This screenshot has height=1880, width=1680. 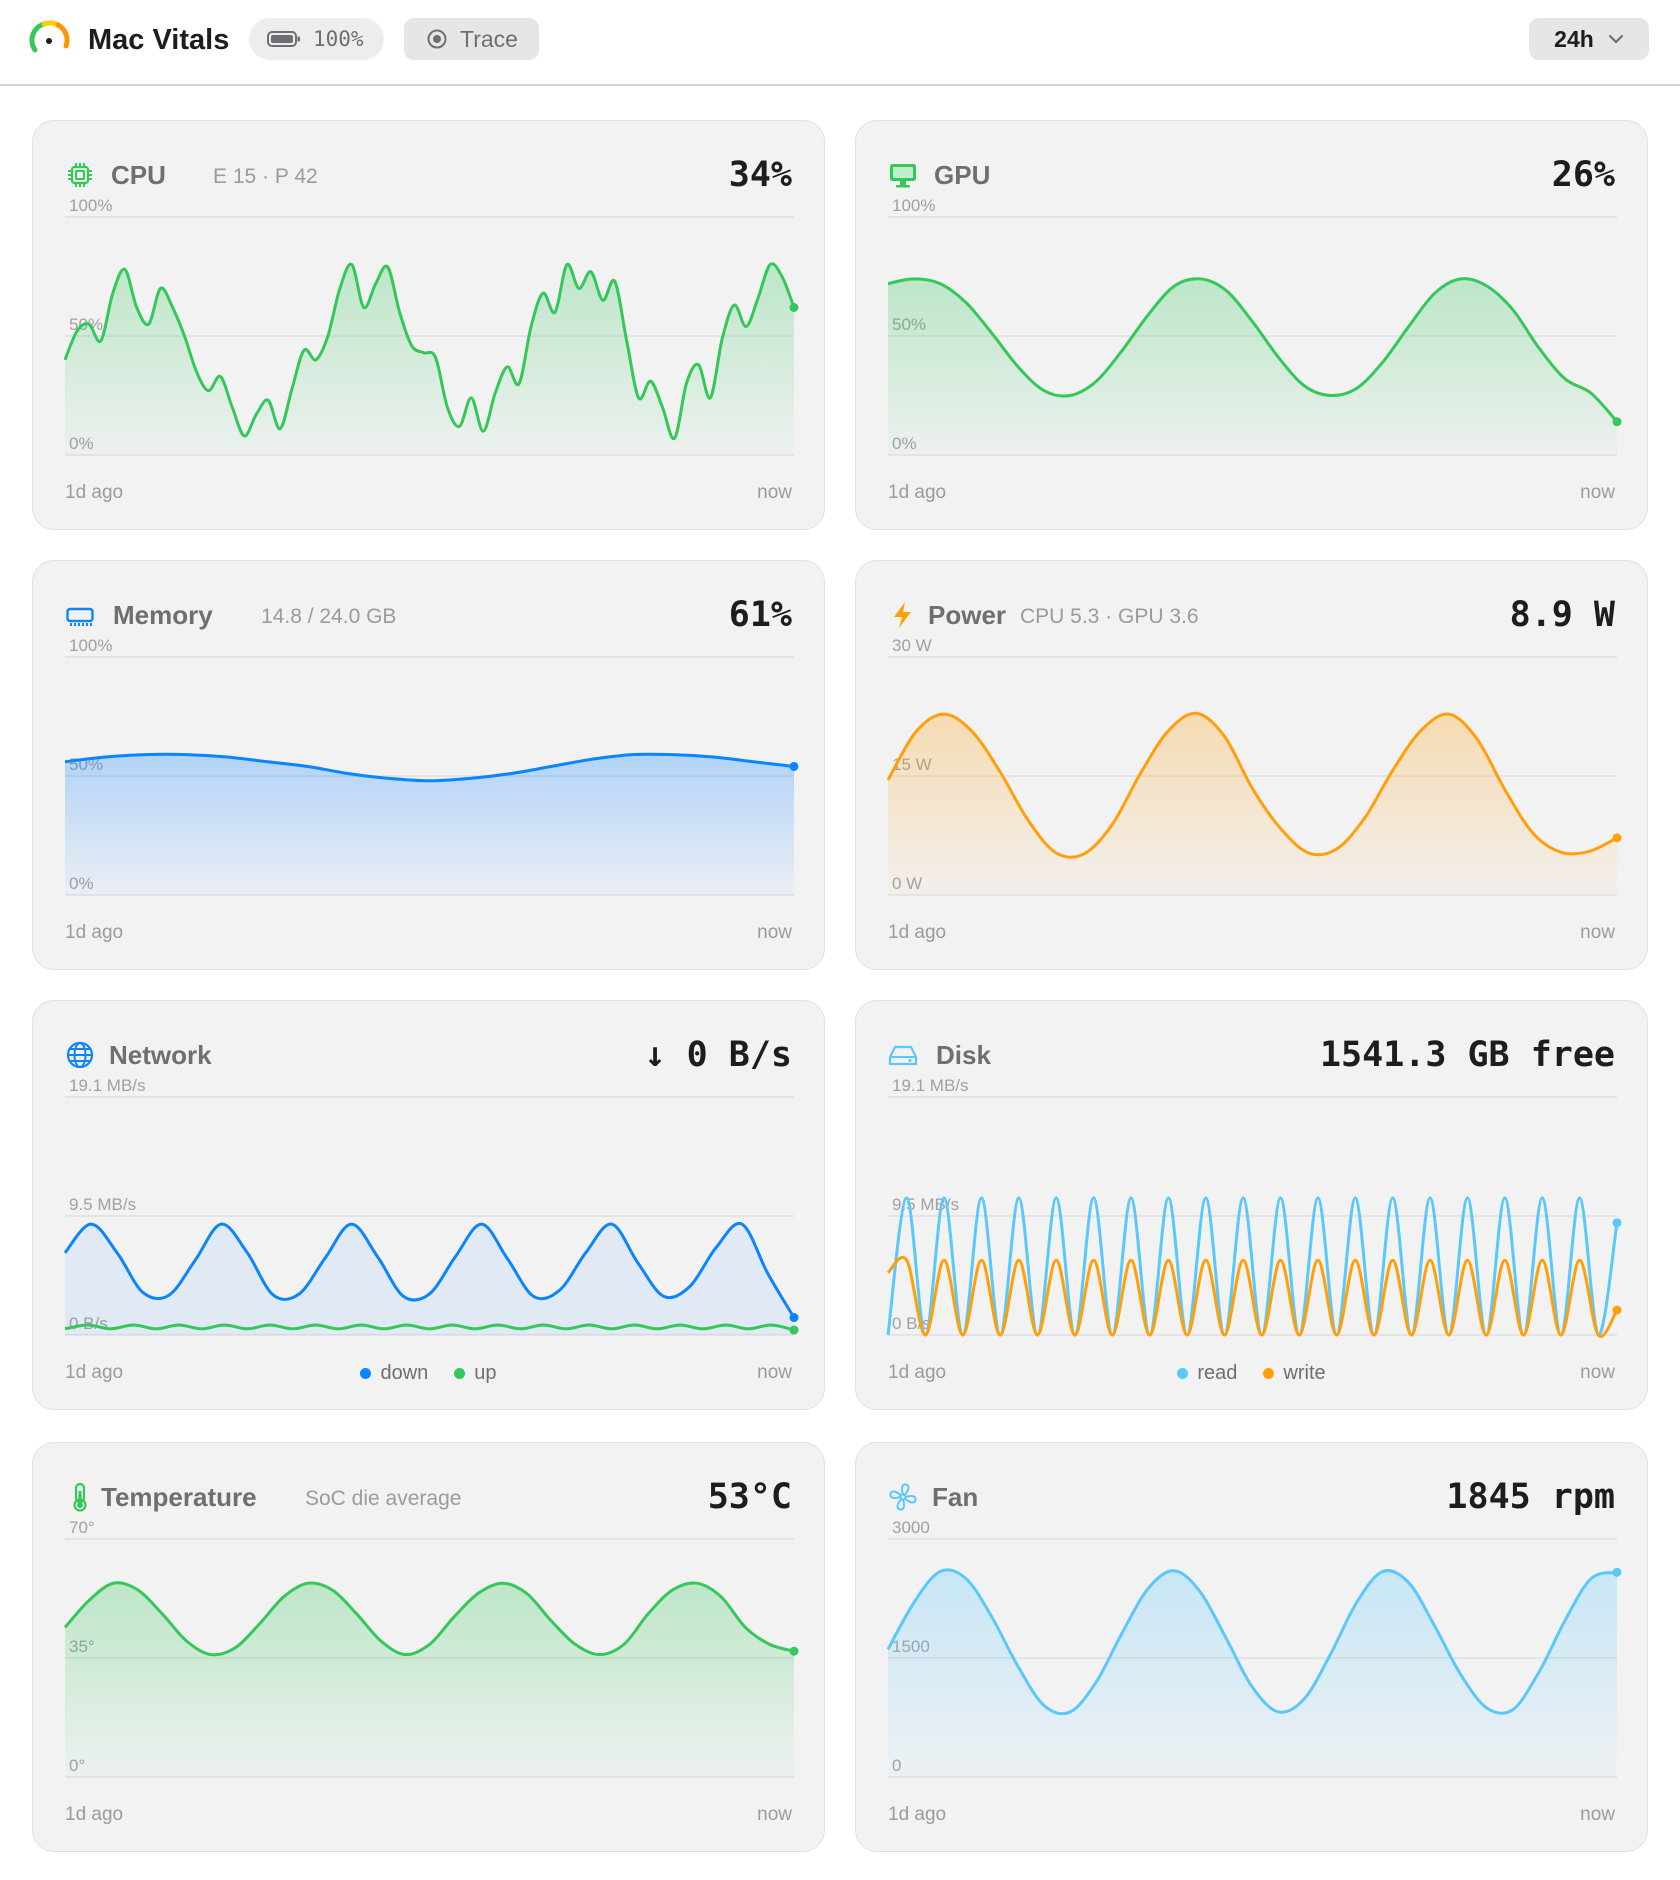 I want to click on y-tick-label: 3000, so click(x=911, y=1527).